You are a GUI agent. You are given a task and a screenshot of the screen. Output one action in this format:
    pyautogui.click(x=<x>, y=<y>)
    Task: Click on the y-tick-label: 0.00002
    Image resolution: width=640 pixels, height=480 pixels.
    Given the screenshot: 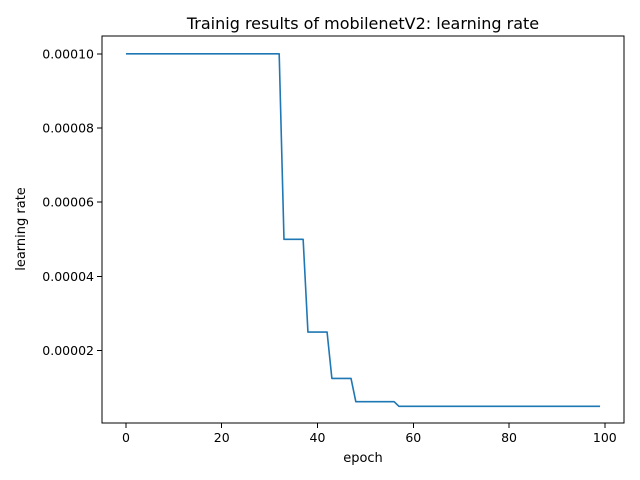 What is the action you would take?
    pyautogui.click(x=68, y=350)
    